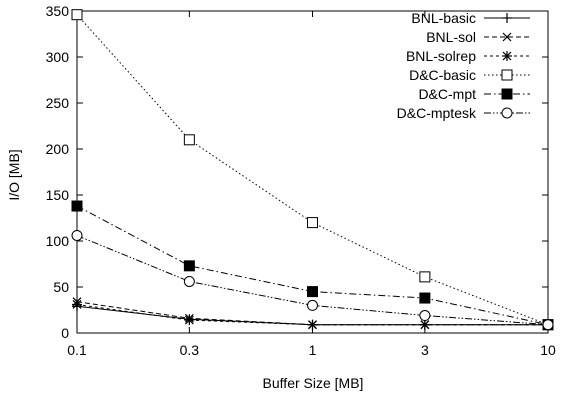  I want to click on y-tick-label: 0, so click(65, 333).